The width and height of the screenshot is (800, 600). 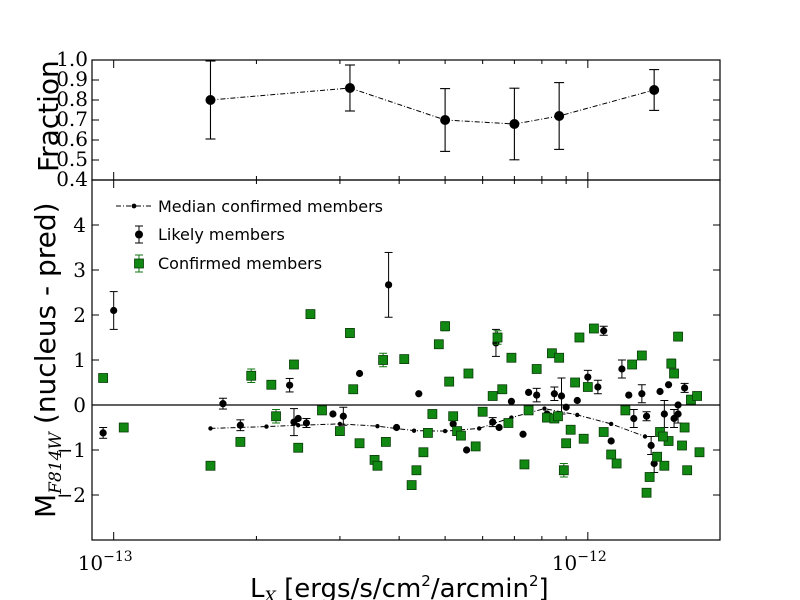 What do you see at coordinates (240, 263) in the screenshot?
I see `legend-confirmed-label: Confirmed members` at bounding box center [240, 263].